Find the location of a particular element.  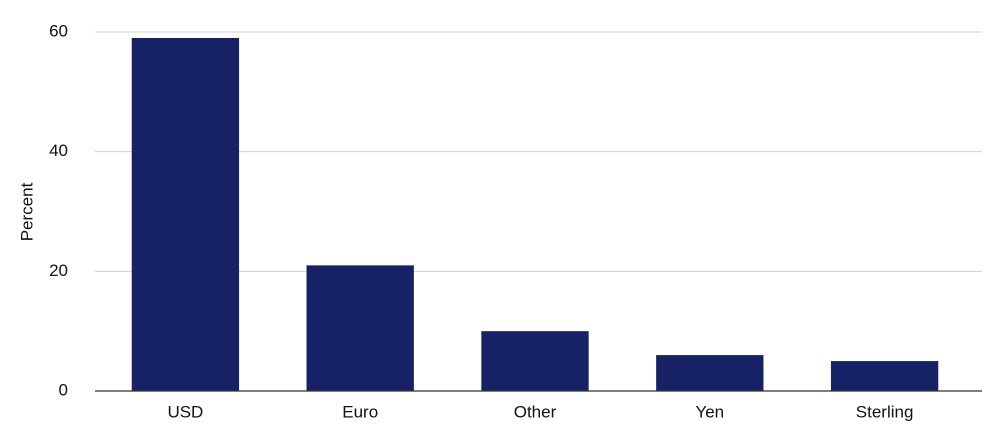

y-tick-label: 40 is located at coordinates (58, 150).